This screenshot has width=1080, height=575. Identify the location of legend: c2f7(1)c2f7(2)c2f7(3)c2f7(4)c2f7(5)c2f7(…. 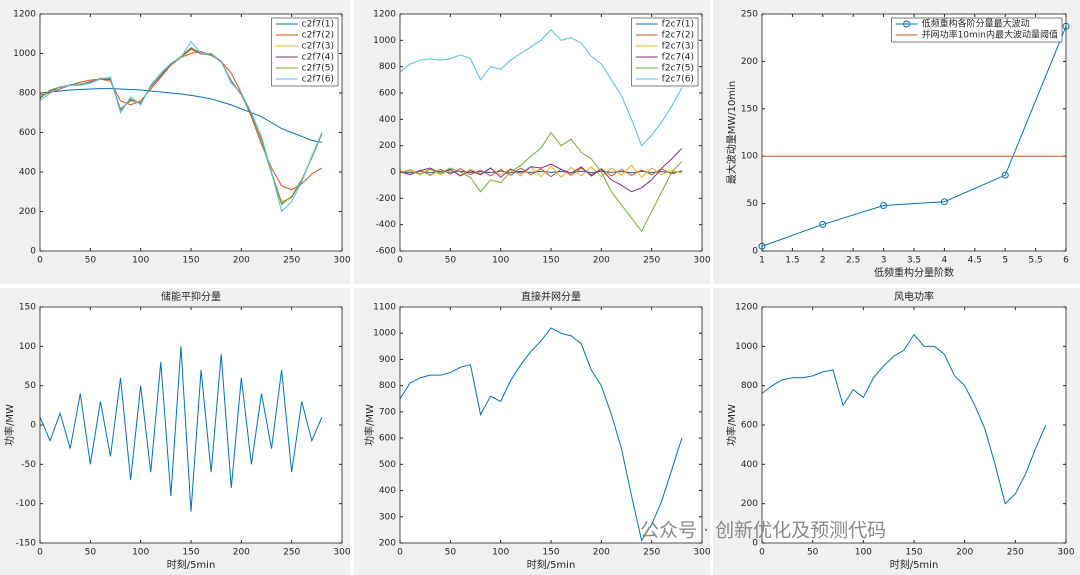
(305, 52).